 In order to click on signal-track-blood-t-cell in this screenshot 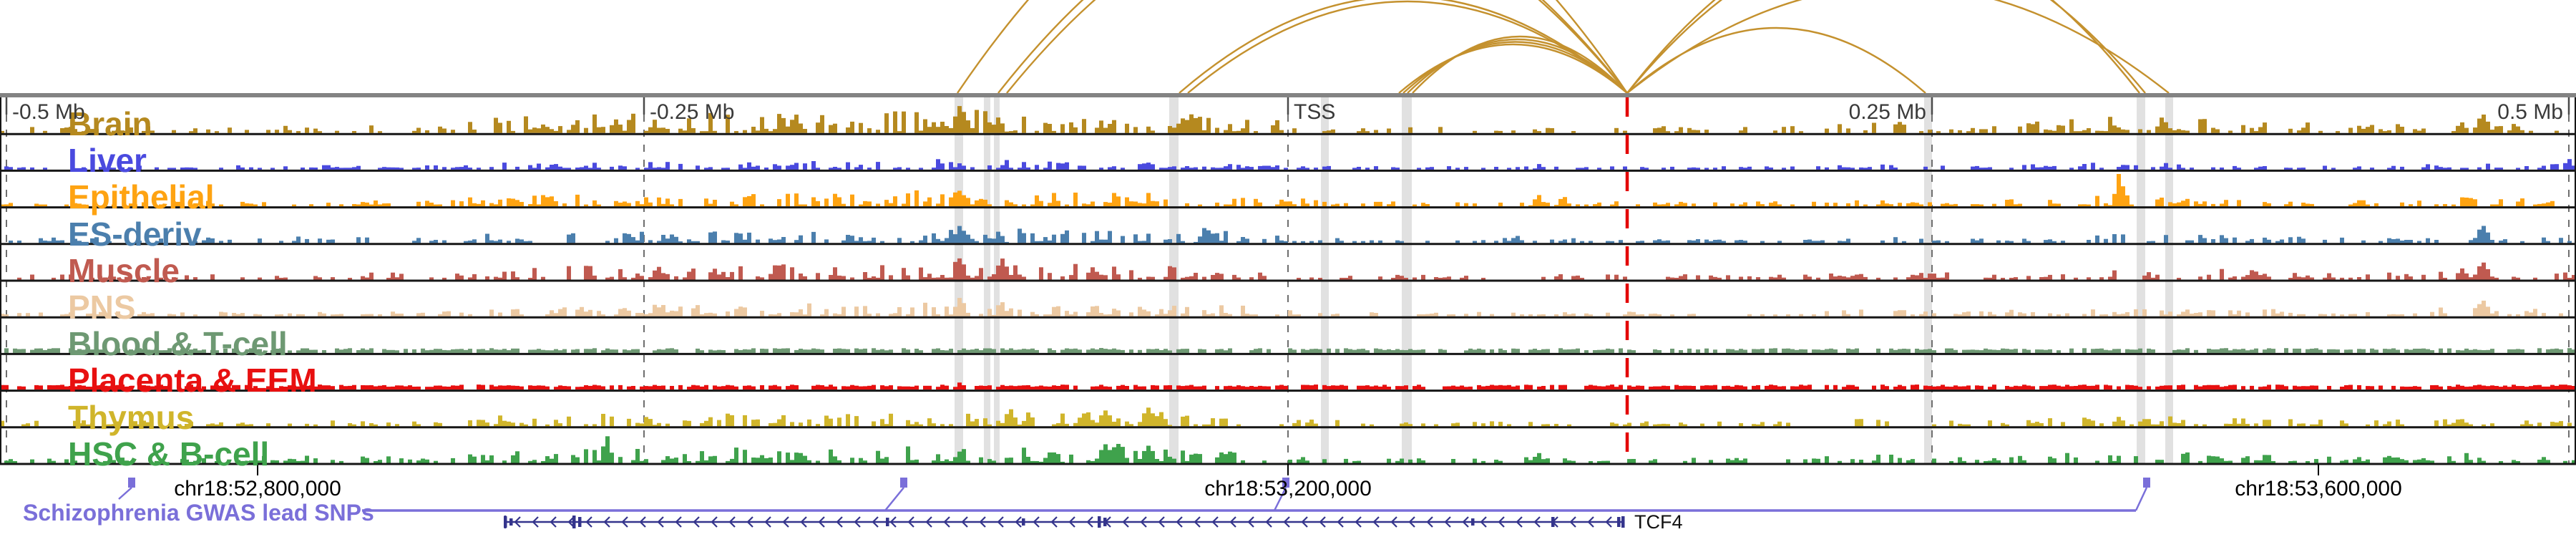, I will do `click(1290, 350)`.